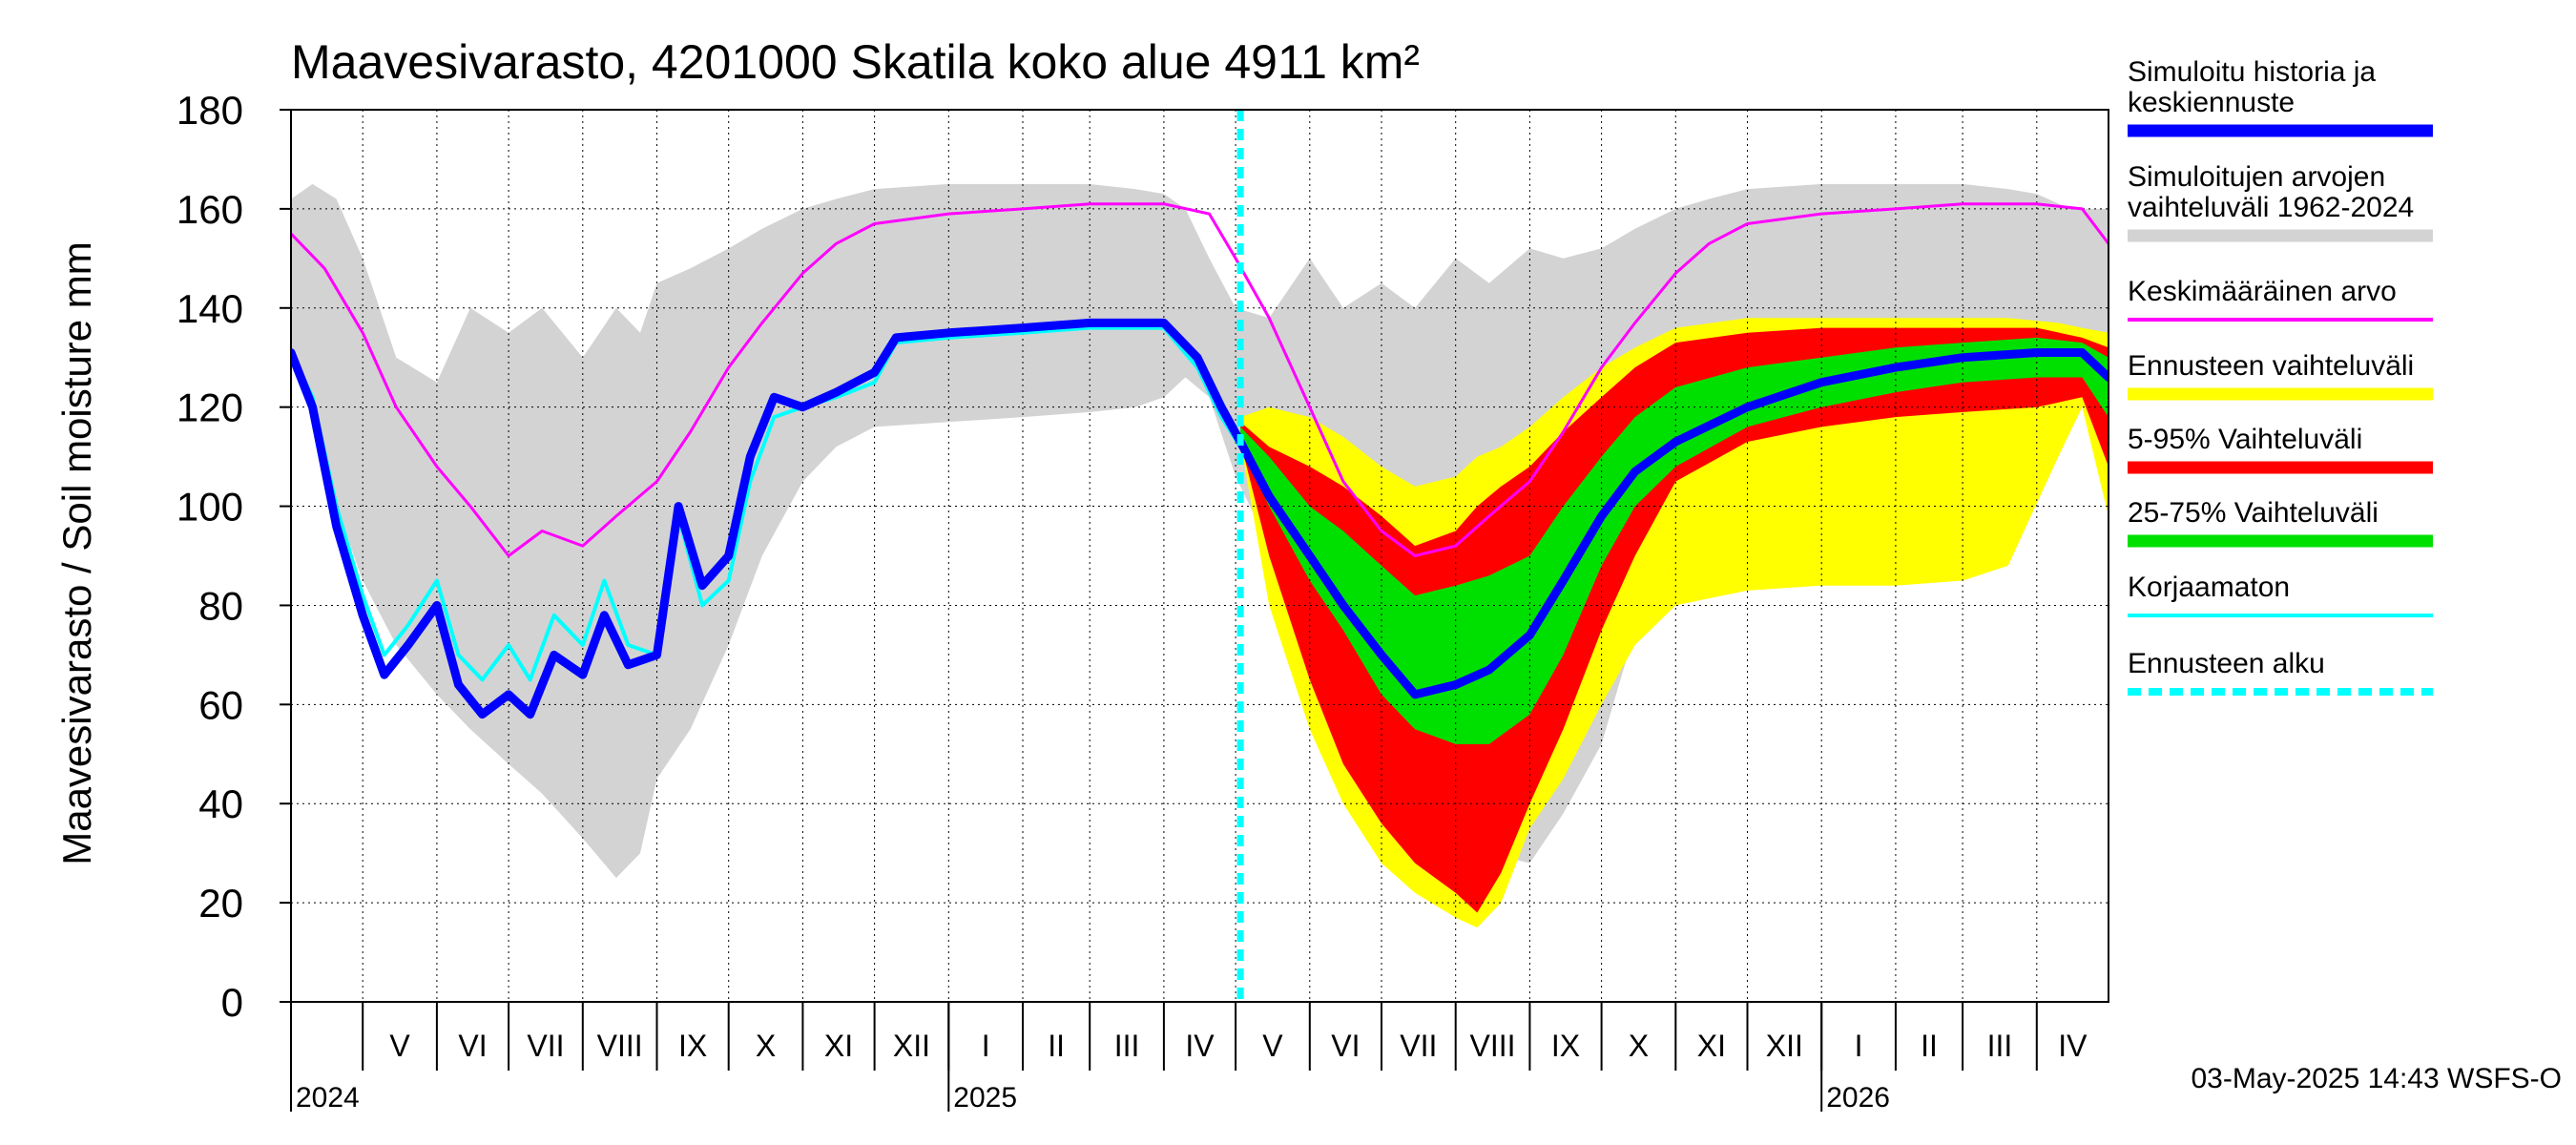 This screenshot has height=1145, width=2576. I want to click on y-tick-label: 40, so click(220, 803).